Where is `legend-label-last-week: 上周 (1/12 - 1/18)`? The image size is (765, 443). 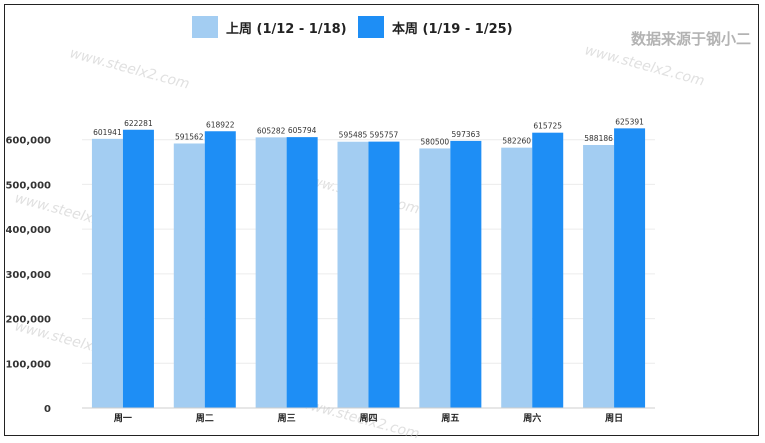
legend-label-last-week: 上周 (1/12 - 1/18) is located at coordinates (286, 29).